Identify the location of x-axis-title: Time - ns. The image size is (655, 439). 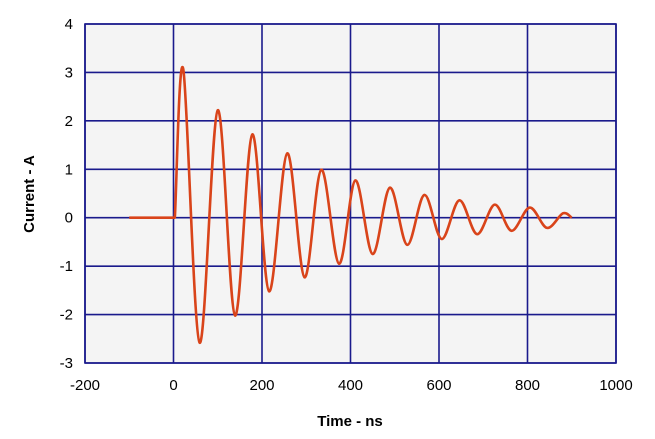
(350, 421).